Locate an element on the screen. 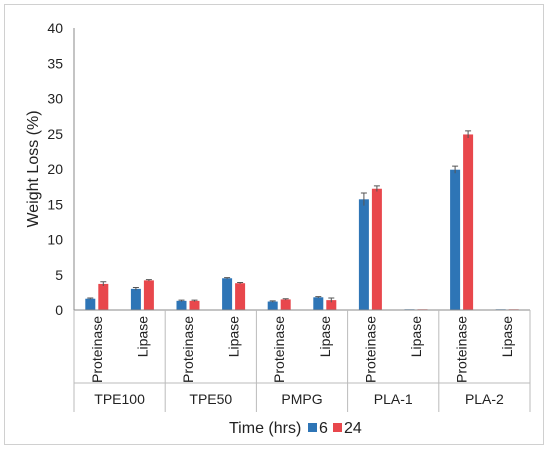 The height and width of the screenshot is (451, 550). y-tick-label: 15 is located at coordinates (55, 204).